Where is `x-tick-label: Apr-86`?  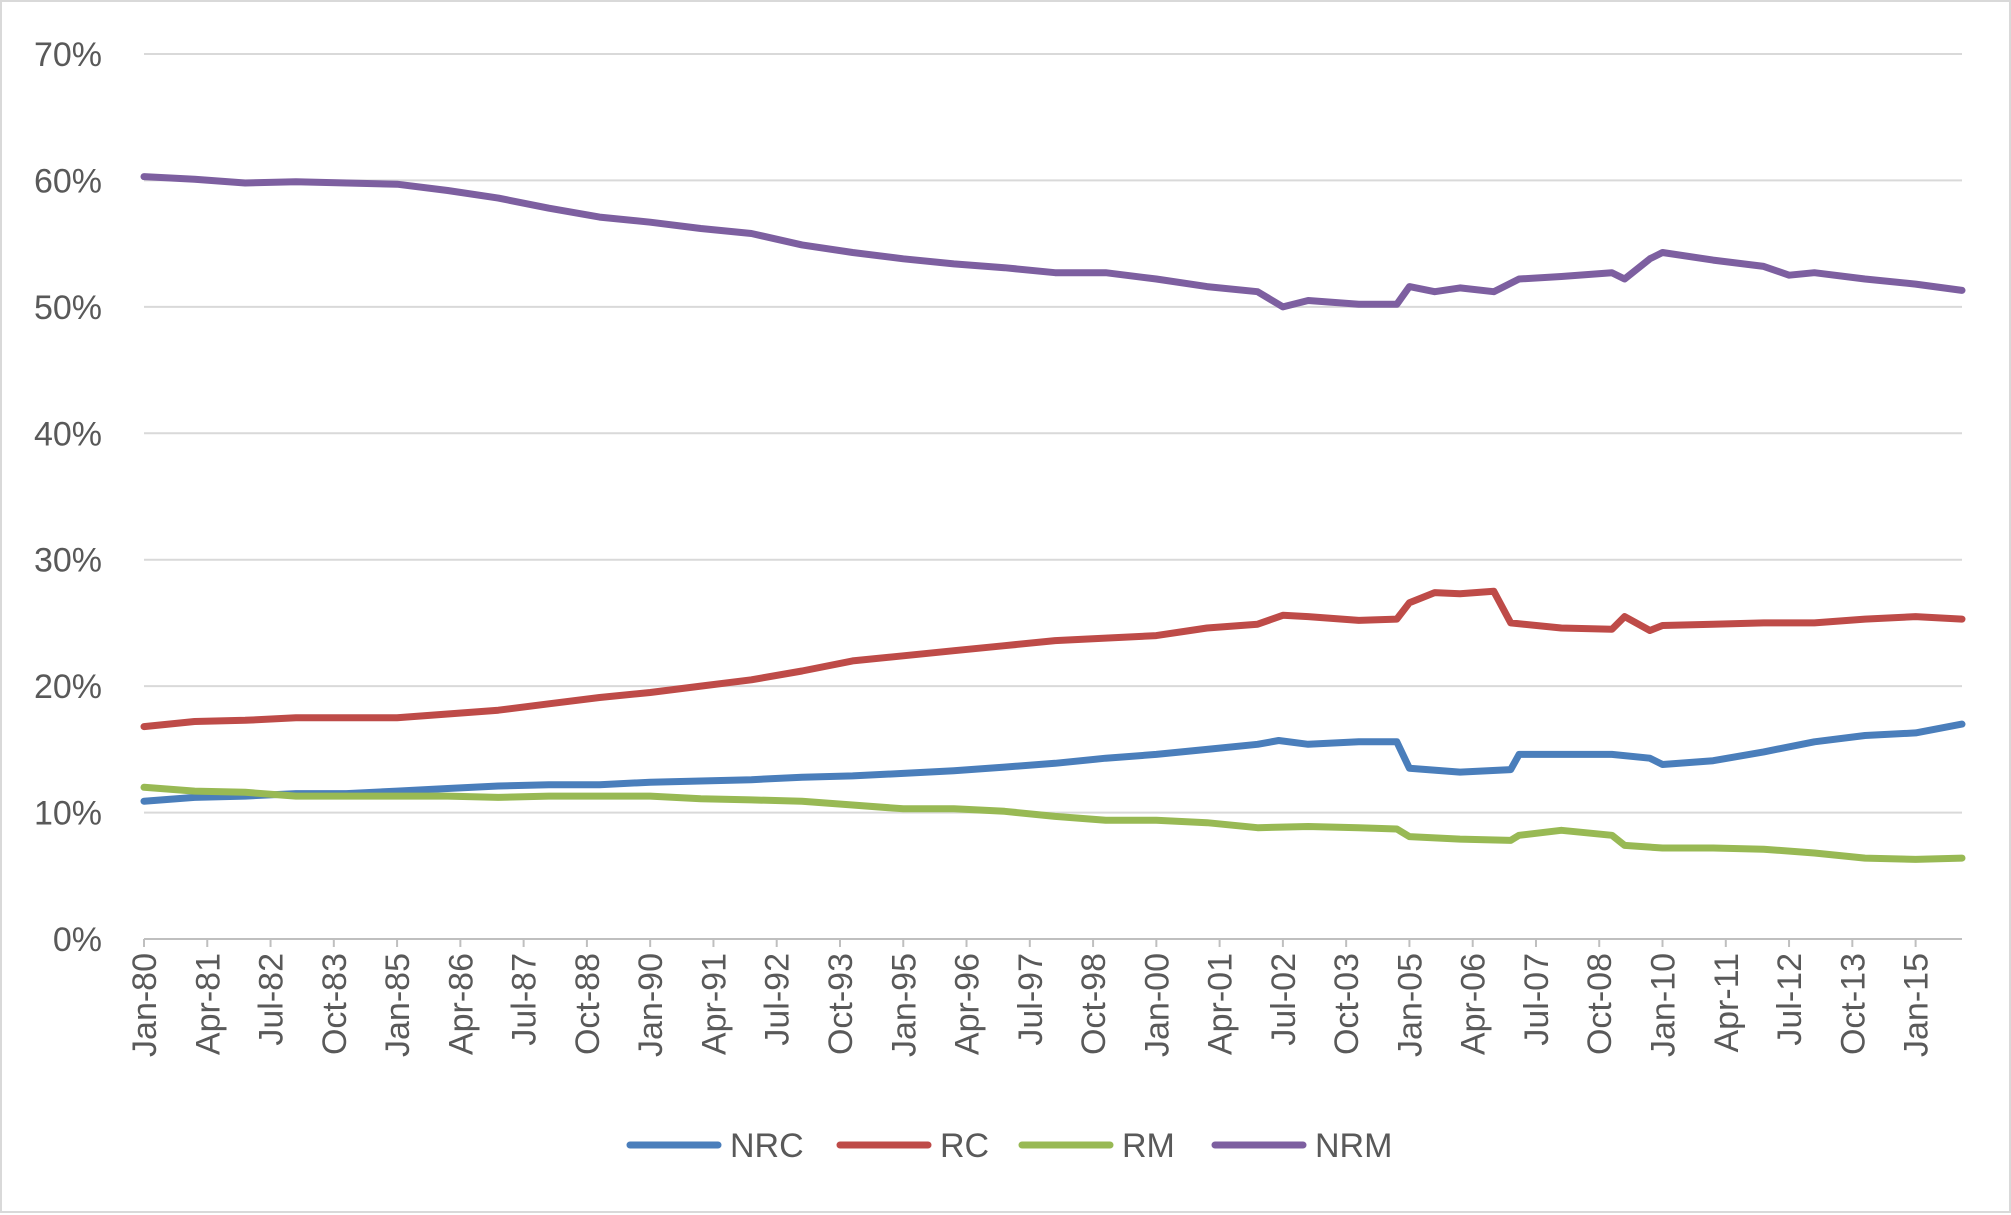
x-tick-label: Apr-86 is located at coordinates (461, 1004).